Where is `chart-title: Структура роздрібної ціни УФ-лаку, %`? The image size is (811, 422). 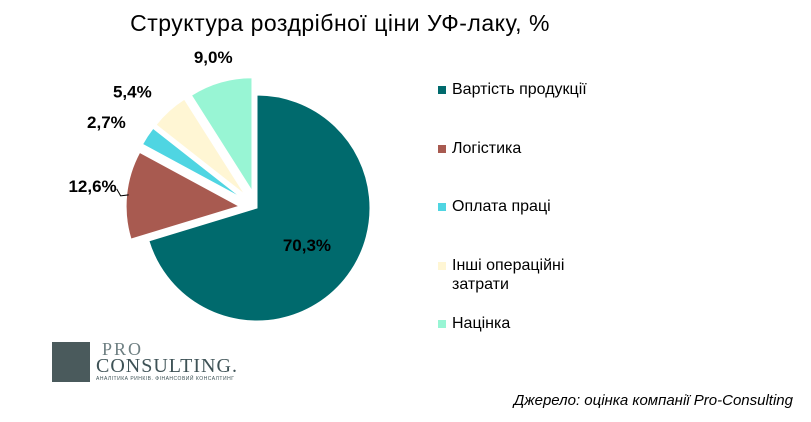
chart-title: Структура роздрібної ціни УФ-лаку, % is located at coordinates (340, 23).